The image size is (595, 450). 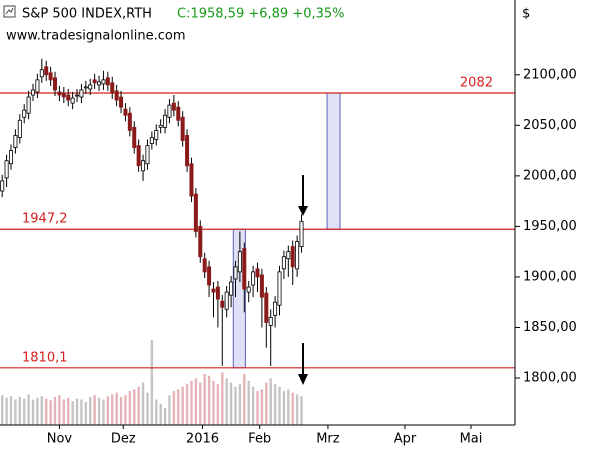 What do you see at coordinates (550, 276) in the screenshot?
I see `y-tick-label: 1900,00` at bounding box center [550, 276].